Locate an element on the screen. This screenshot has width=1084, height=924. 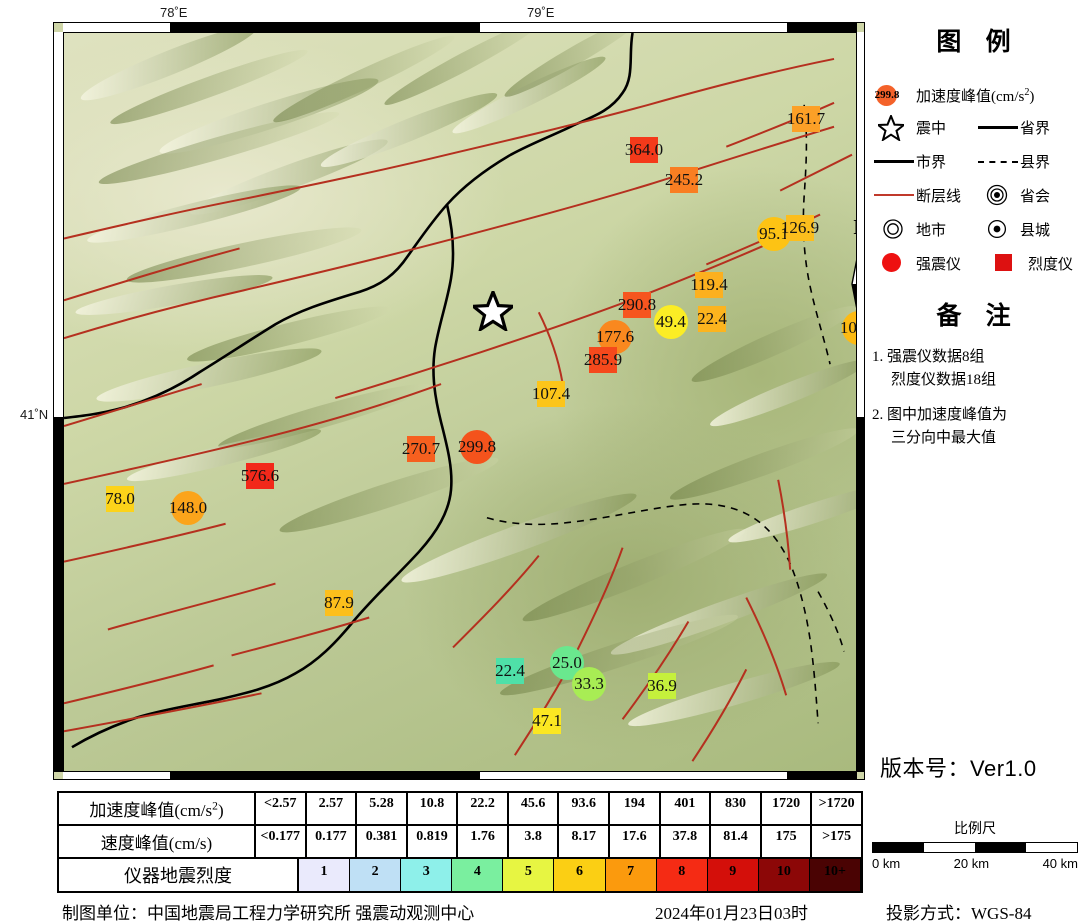
legend-label-epicenter: 震中 is located at coordinates (931, 128).